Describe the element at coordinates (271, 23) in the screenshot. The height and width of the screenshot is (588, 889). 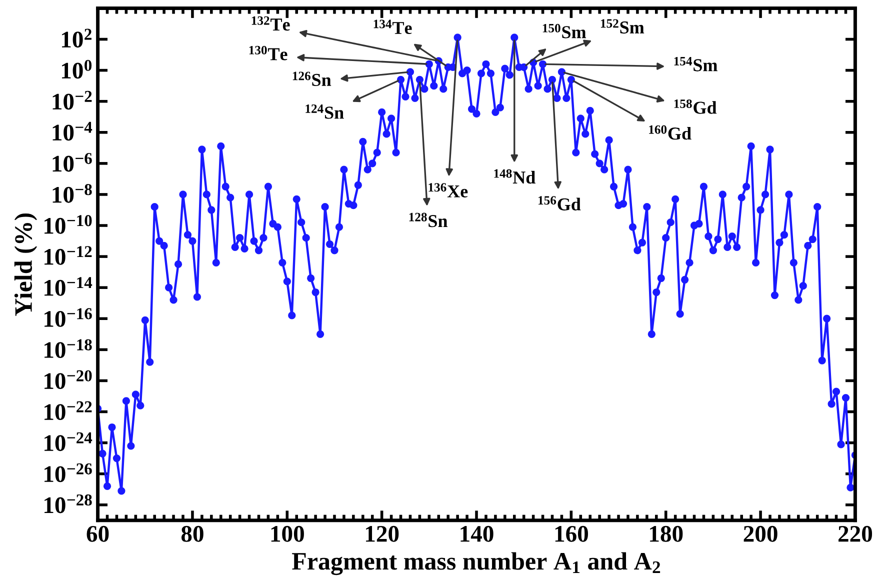
I see `annotation: $^{132}$Te` at that location.